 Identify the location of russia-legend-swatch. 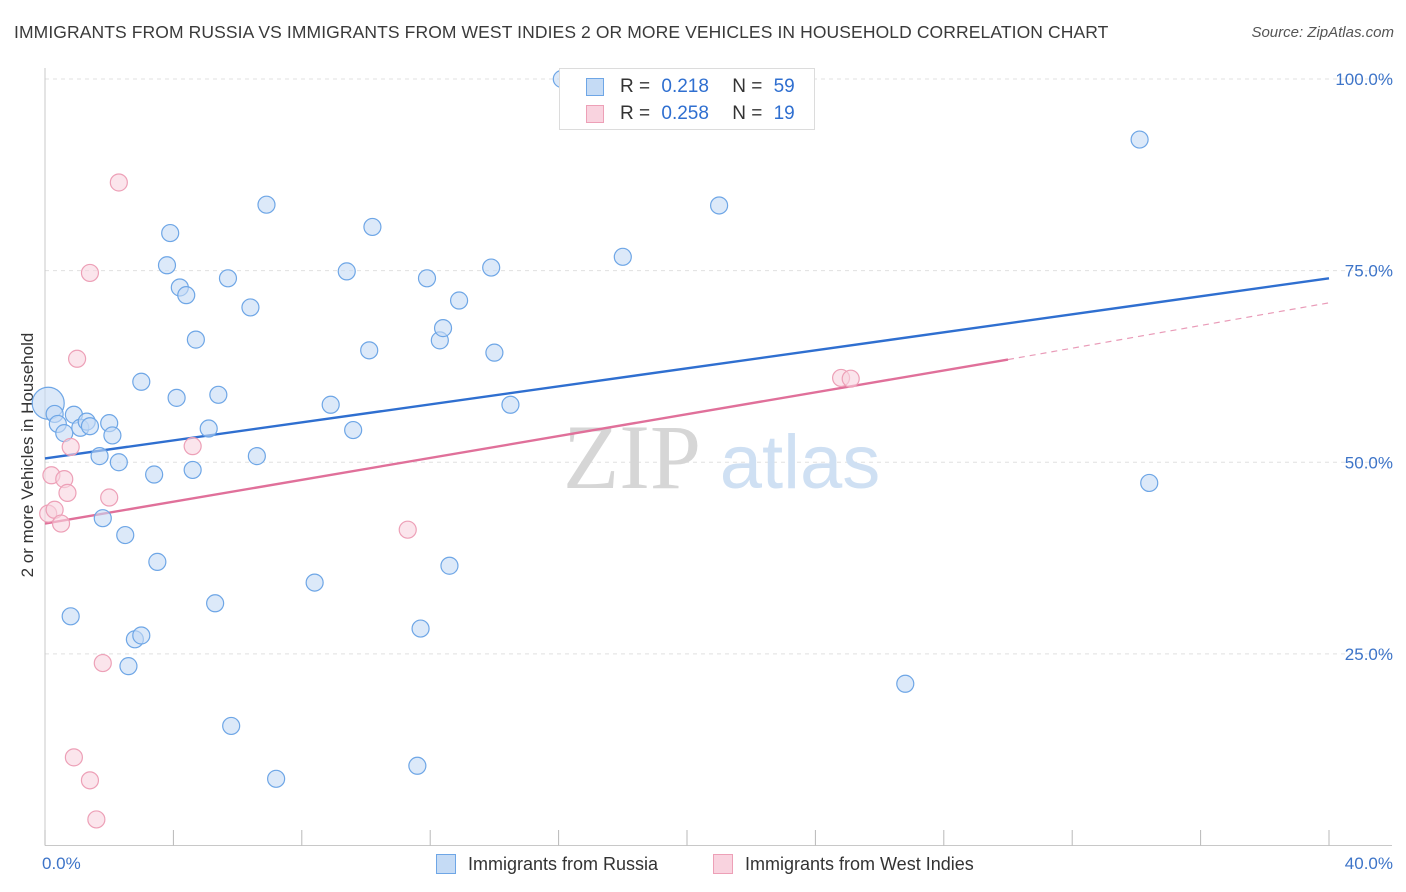
(446, 864).